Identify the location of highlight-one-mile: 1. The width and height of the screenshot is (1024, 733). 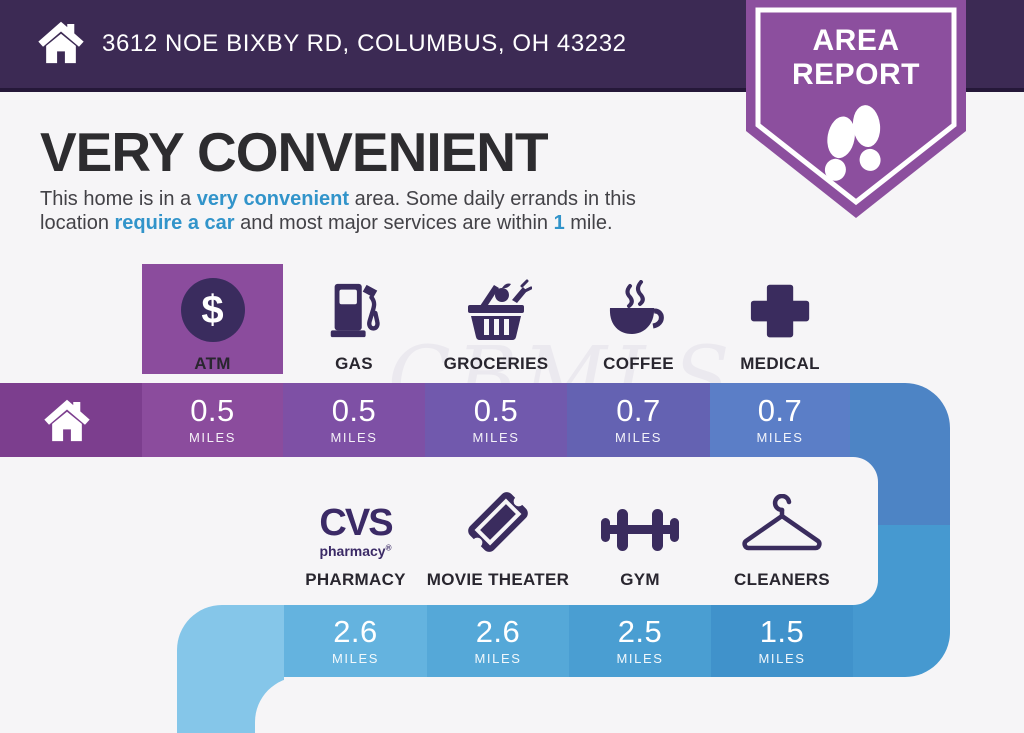
(559, 222).